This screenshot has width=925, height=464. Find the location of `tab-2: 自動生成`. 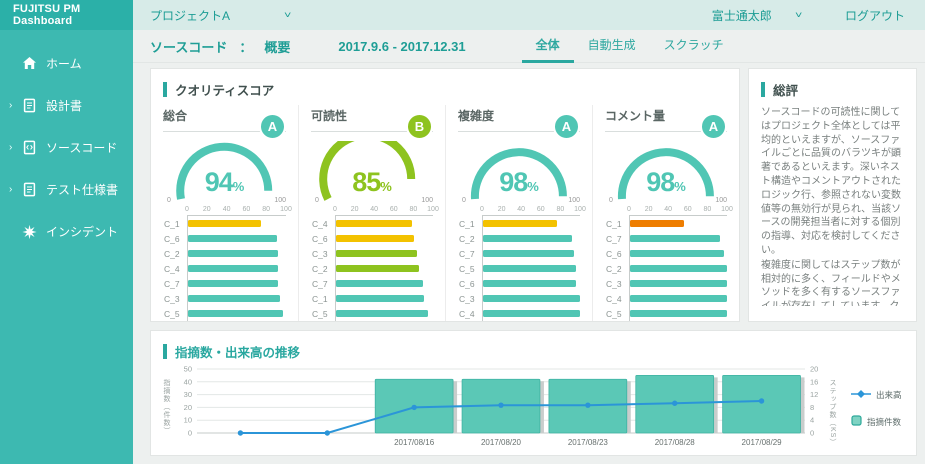

tab-2: 自動生成 is located at coordinates (611, 45).